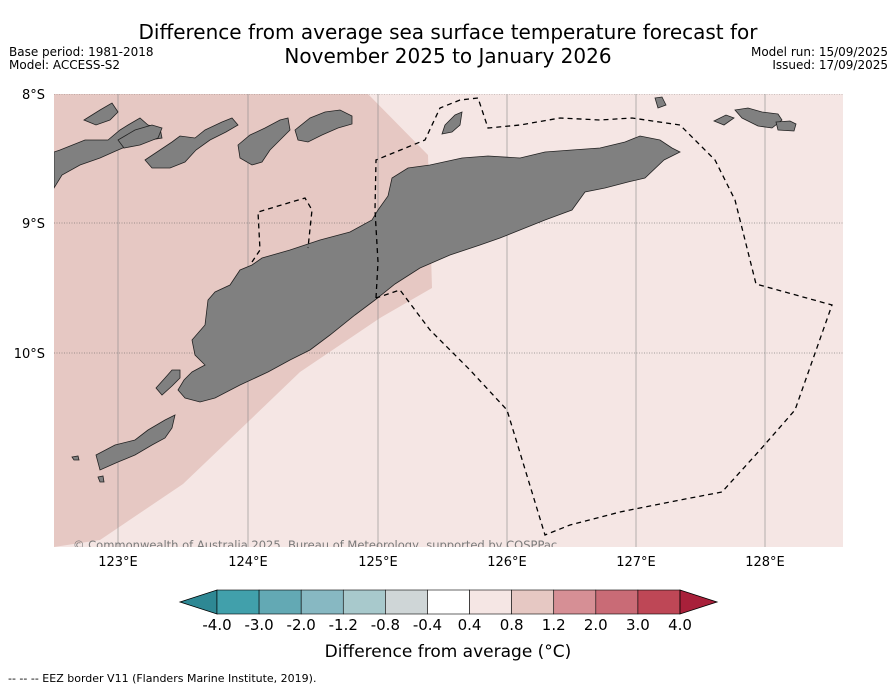 This screenshot has width=896, height=690. What do you see at coordinates (135, 442) in the screenshot?
I see `rote-island` at bounding box center [135, 442].